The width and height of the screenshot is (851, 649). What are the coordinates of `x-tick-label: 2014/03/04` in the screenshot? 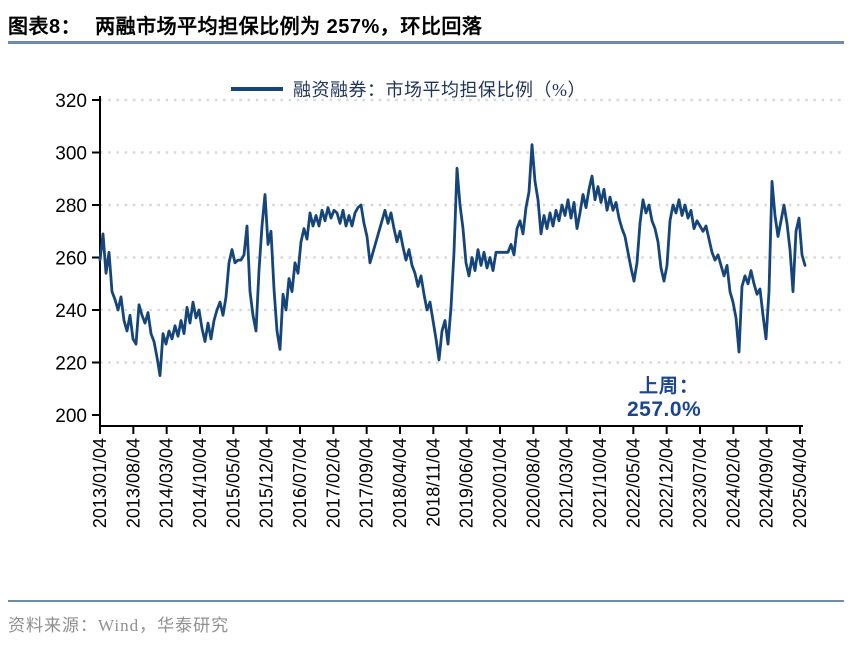 It's located at (167, 483).